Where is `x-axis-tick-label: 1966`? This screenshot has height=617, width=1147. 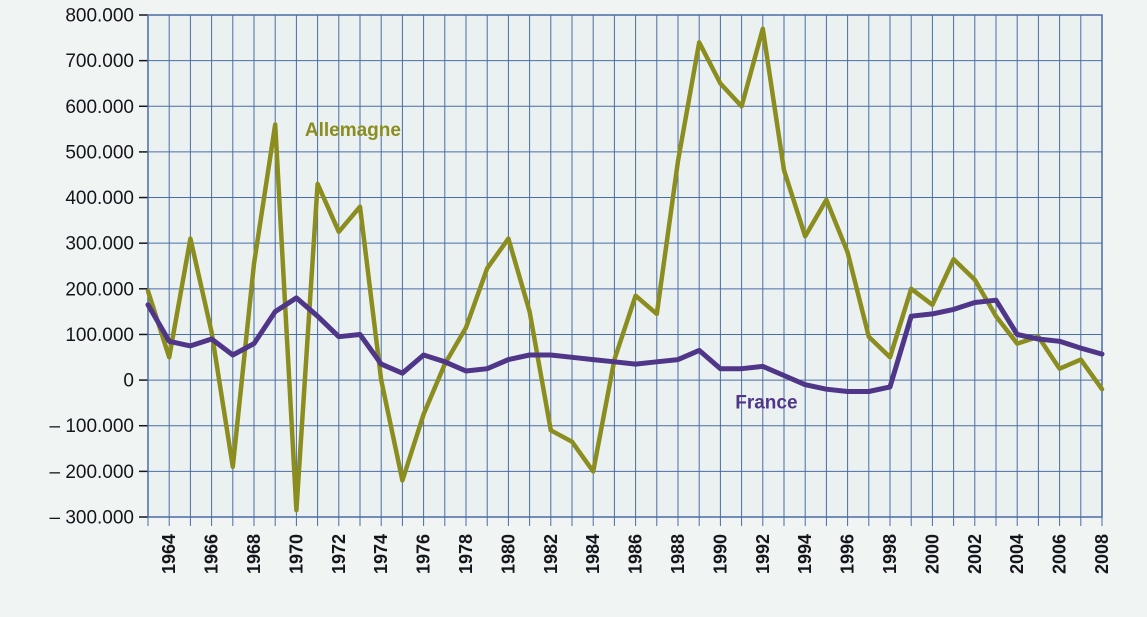
x-axis-tick-label: 1966 is located at coordinates (212, 554).